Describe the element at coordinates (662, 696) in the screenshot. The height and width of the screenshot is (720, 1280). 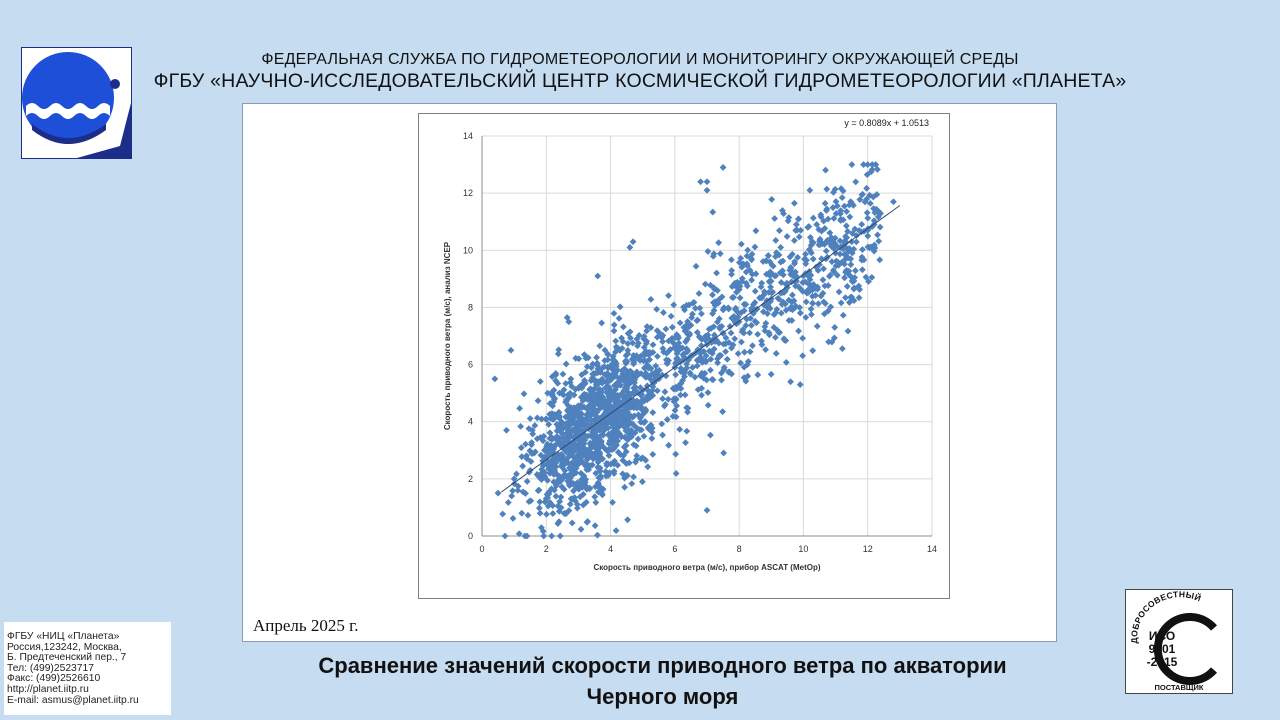
I see `caption-line-2: Черного моря` at that location.